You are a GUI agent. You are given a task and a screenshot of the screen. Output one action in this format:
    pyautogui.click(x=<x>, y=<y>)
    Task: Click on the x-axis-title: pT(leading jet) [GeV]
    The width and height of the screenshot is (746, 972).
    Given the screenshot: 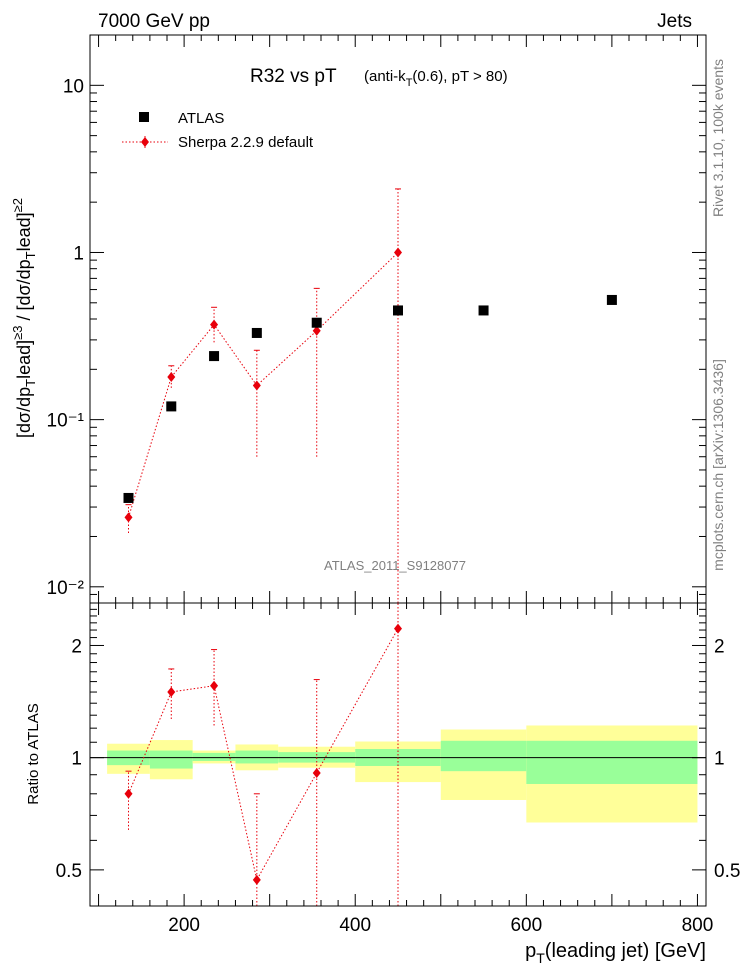 What is the action you would take?
    pyautogui.click(x=615, y=953)
    